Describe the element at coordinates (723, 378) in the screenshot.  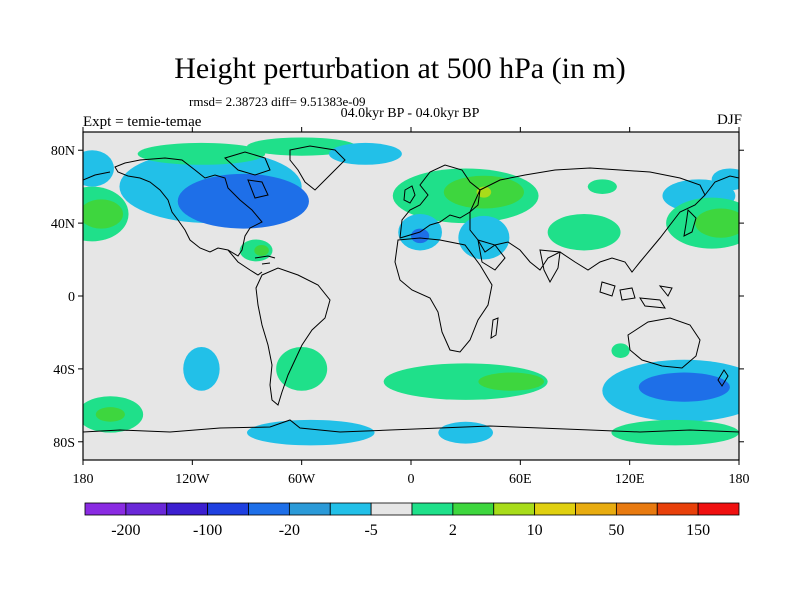
I see `coastline-new-zealand` at that location.